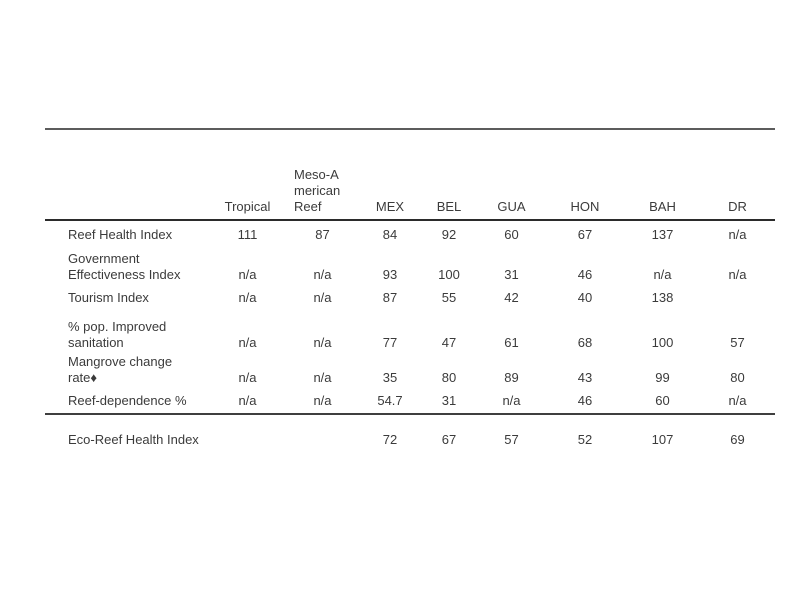 The height and width of the screenshot is (600, 800). What do you see at coordinates (449, 342) in the screenshot?
I see `table-cell: 47` at bounding box center [449, 342].